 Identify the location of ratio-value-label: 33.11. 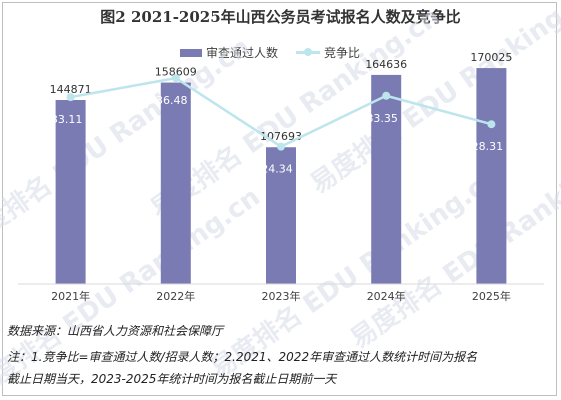
(67, 119).